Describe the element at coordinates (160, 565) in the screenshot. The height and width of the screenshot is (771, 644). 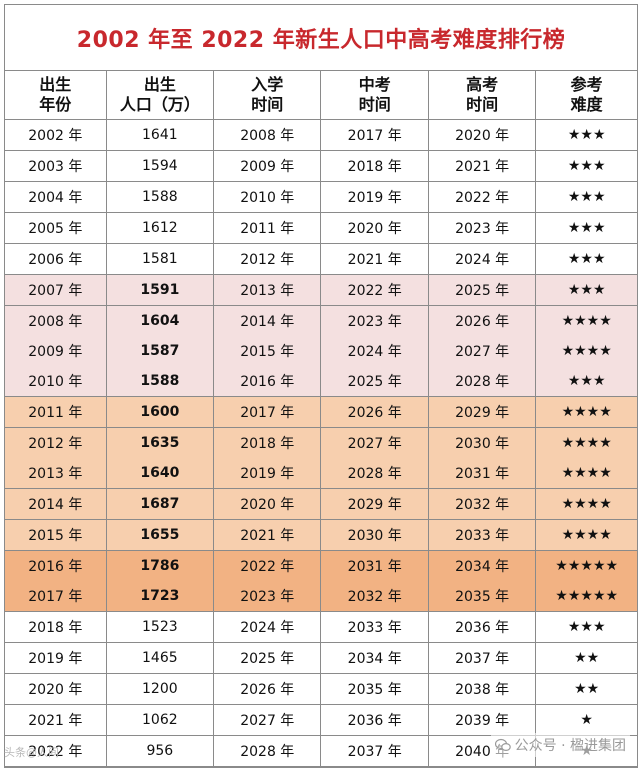
I see `births-cell: 1786` at that location.